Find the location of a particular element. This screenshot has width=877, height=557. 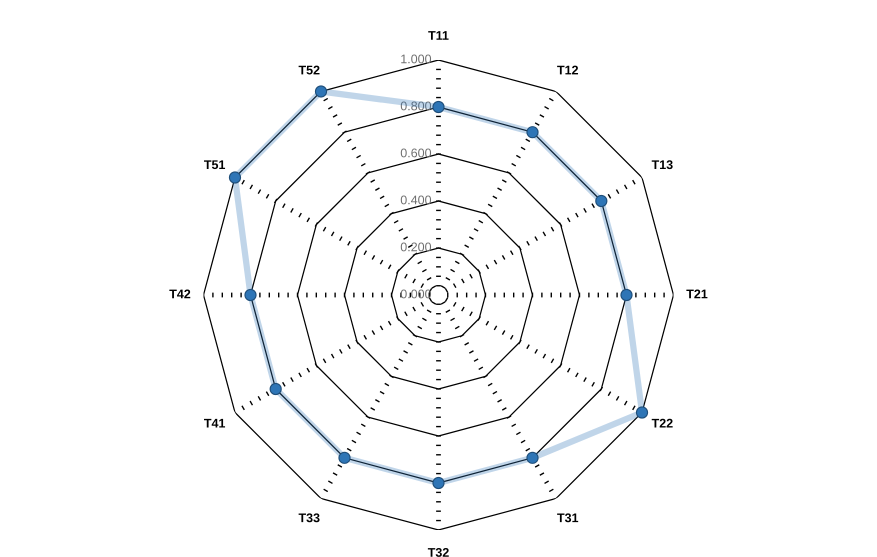

spoke-label: T21 is located at coordinates (697, 294).